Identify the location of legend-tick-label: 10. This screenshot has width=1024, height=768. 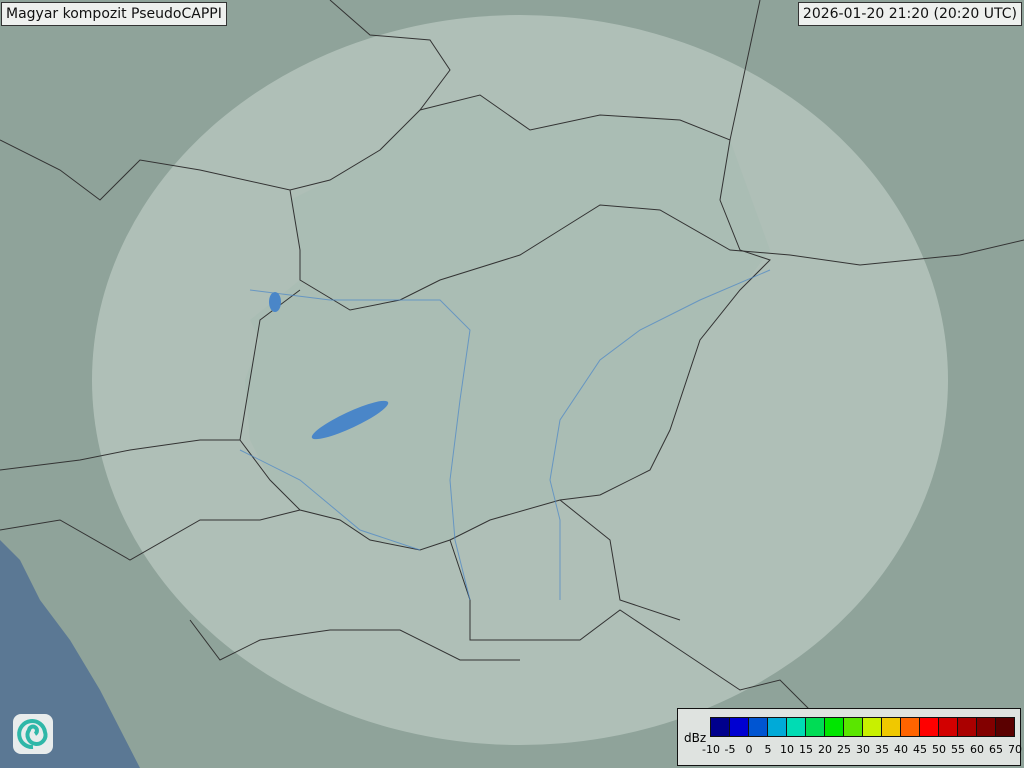
(787, 749).